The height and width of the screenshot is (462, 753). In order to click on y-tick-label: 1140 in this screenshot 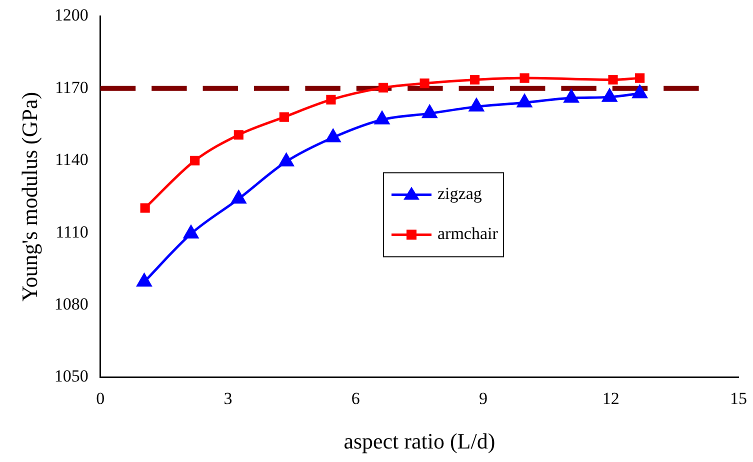, I will do `click(71, 160)`.